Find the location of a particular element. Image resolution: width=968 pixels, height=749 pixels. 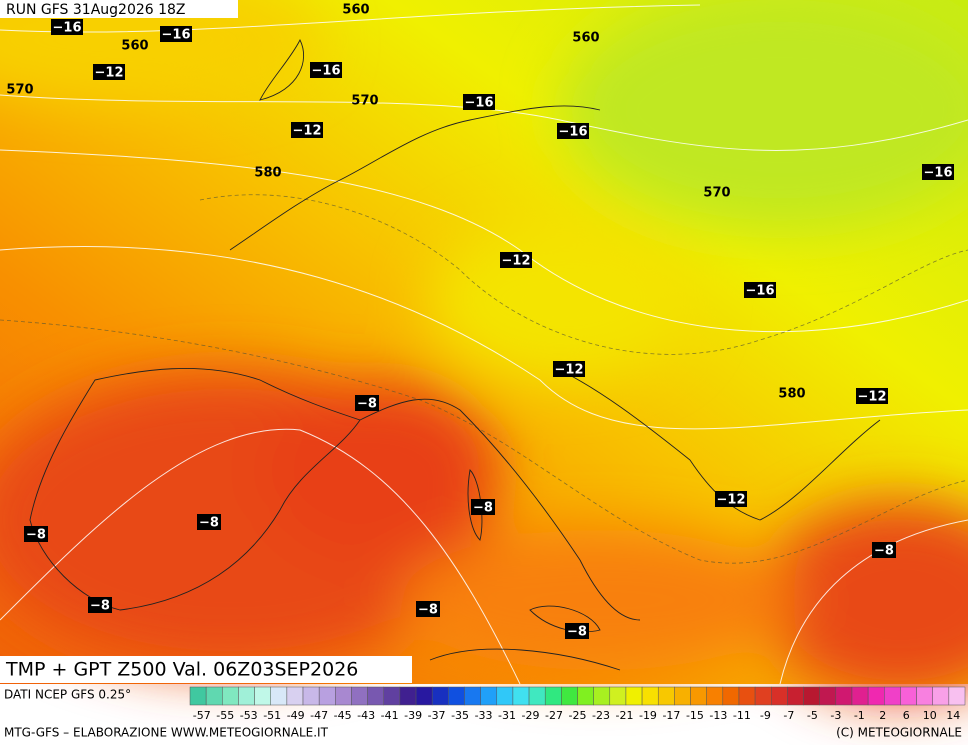

title-box is located at coordinates (206, 669).